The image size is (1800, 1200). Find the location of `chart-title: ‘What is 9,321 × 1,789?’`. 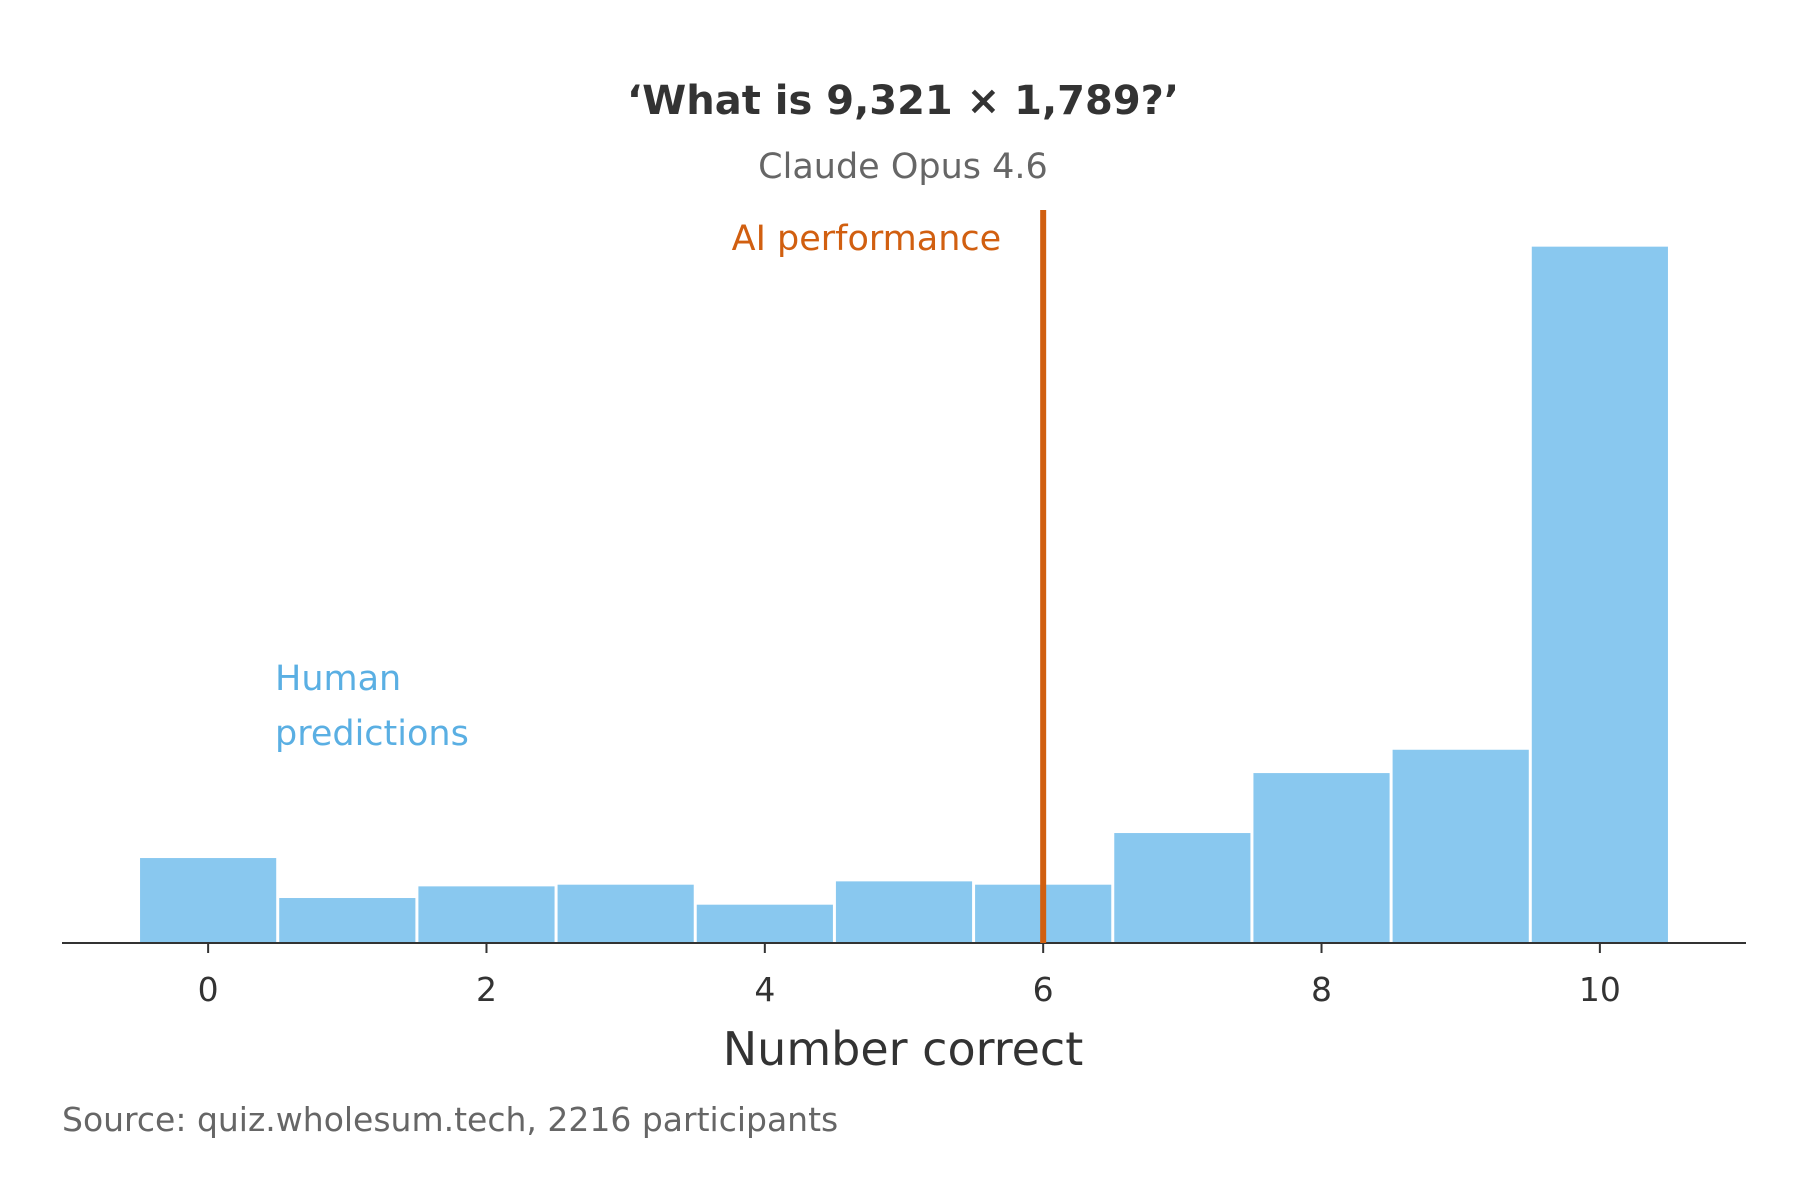

chart-title: ‘What is 9,321 × 1,789?’ is located at coordinates (903, 101).